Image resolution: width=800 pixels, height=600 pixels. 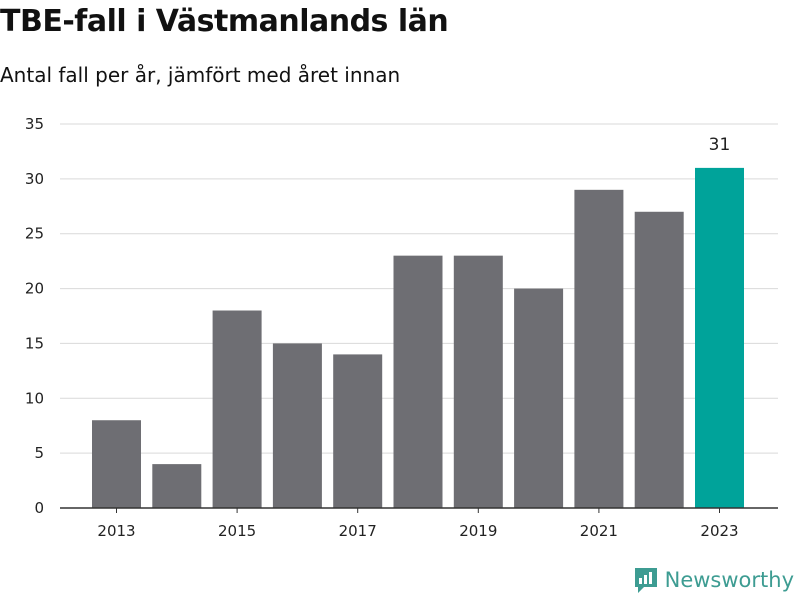 What do you see at coordinates (297, 425) in the screenshot?
I see `bar-2016` at bounding box center [297, 425].